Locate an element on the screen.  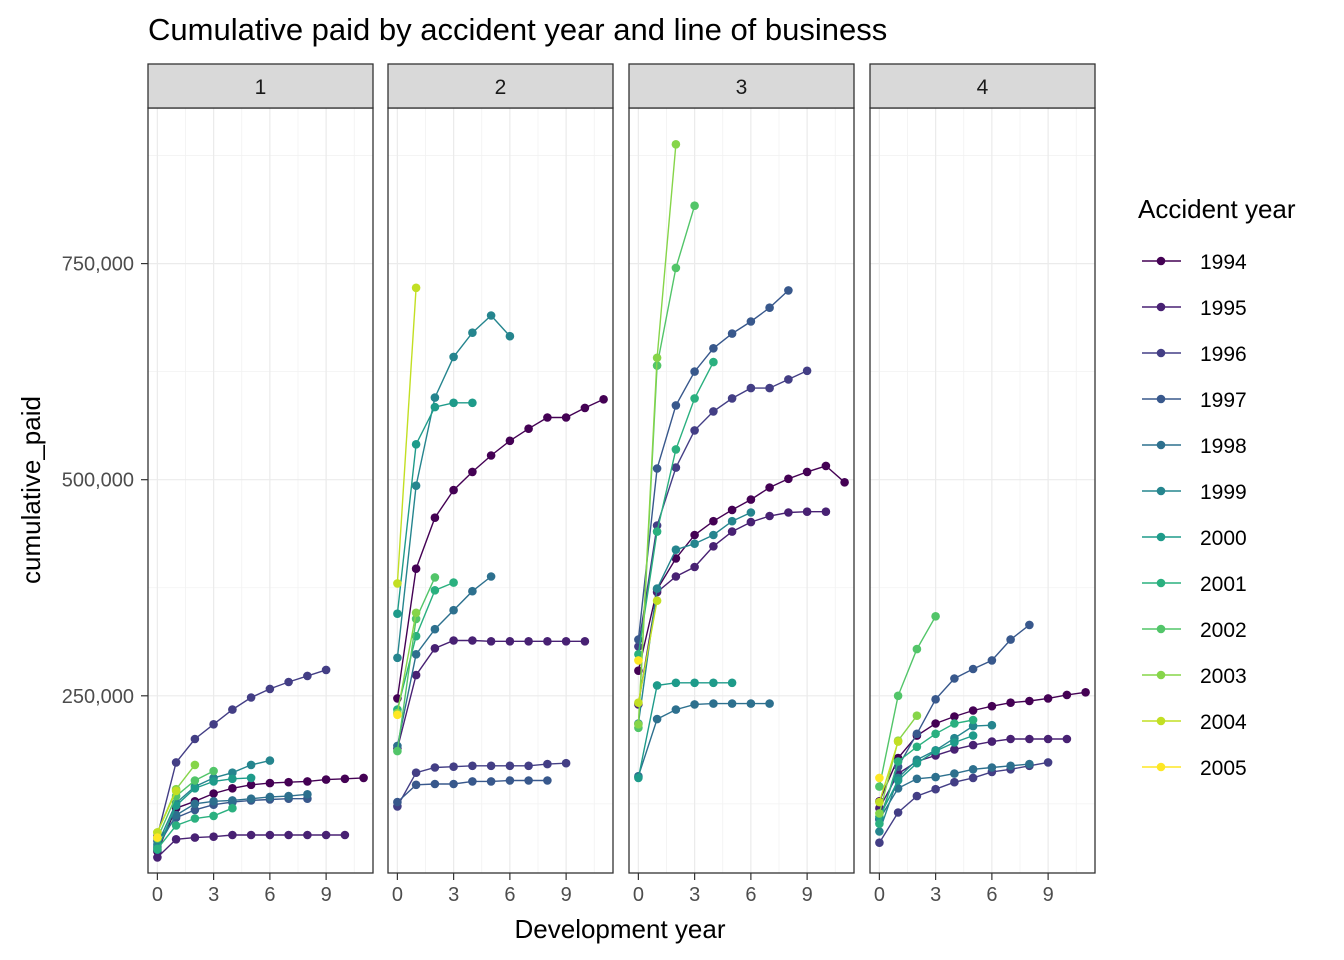
series-1999 is located at coordinates (454, 487).